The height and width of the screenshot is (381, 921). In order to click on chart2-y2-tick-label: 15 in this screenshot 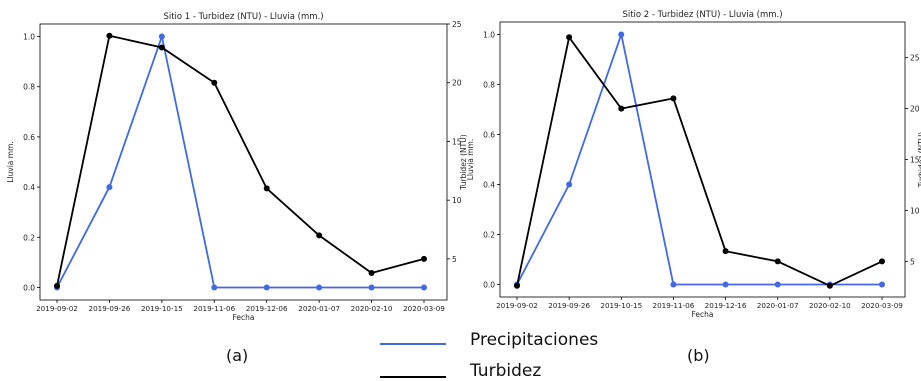, I will do `click(915, 160)`.